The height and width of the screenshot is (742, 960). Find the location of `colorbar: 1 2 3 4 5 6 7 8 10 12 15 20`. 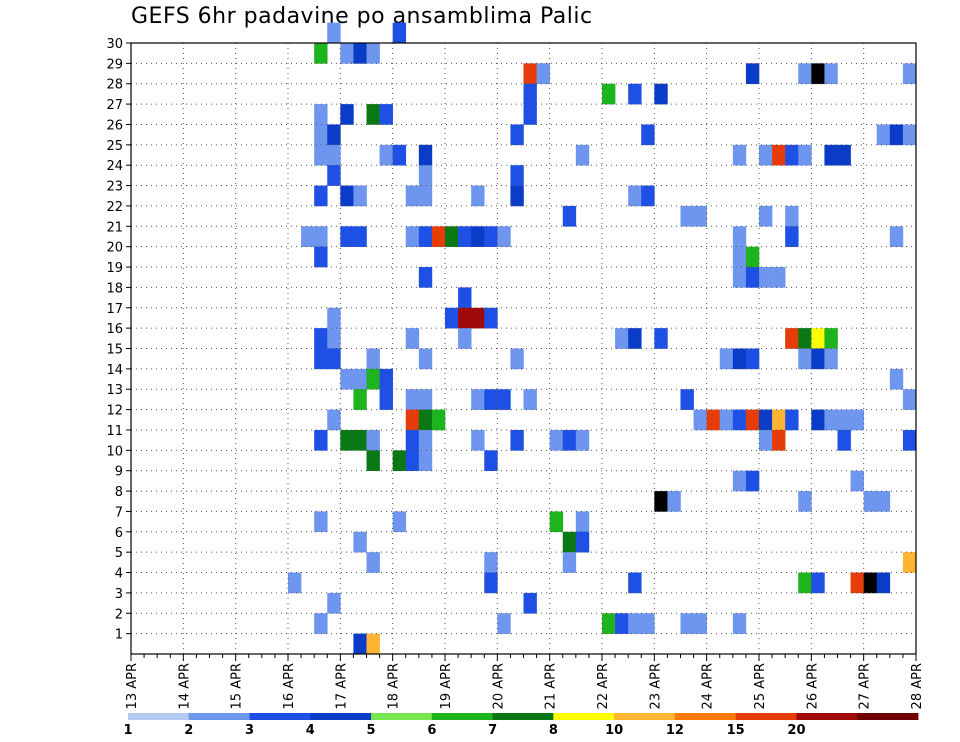

colorbar: 1 2 3 4 5 6 7 8 10 12 15 20 is located at coordinates (521, 725).